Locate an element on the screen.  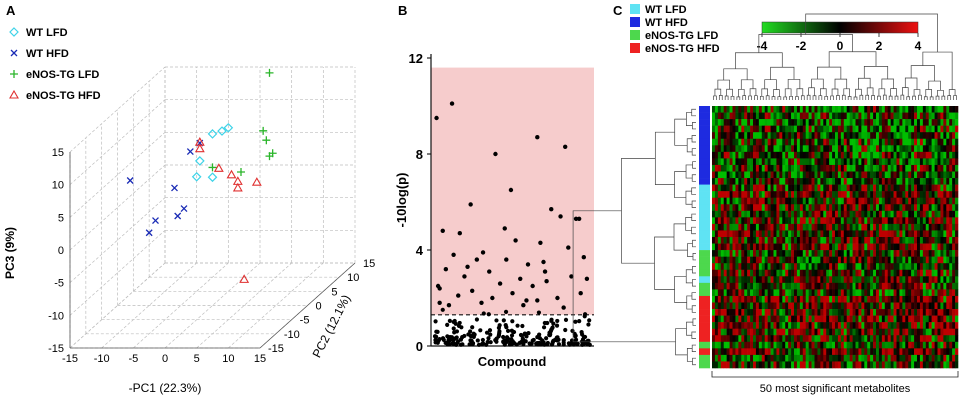
y-tick-label: -5 is located at coordinates (305, 321).